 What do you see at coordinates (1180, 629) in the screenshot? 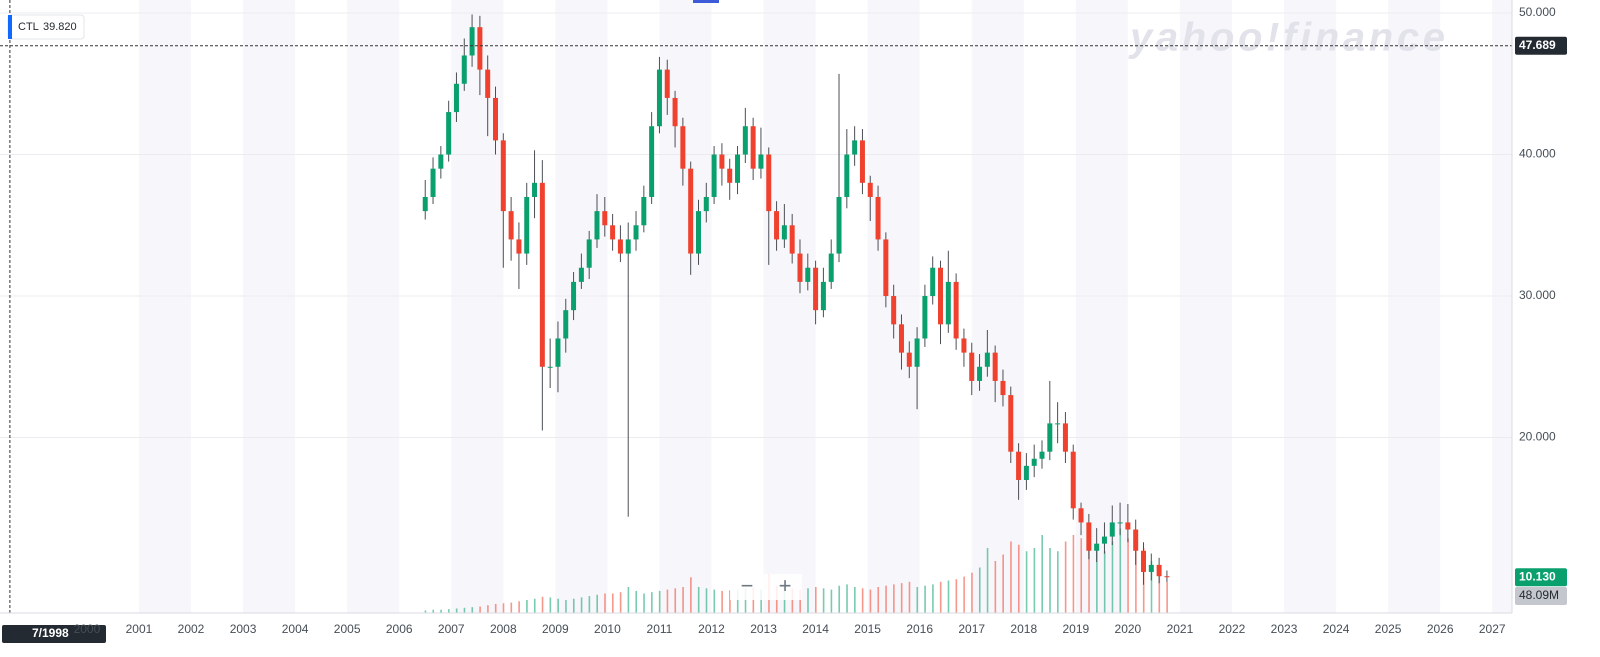
I see `x-tick-label: 2021` at bounding box center [1180, 629].